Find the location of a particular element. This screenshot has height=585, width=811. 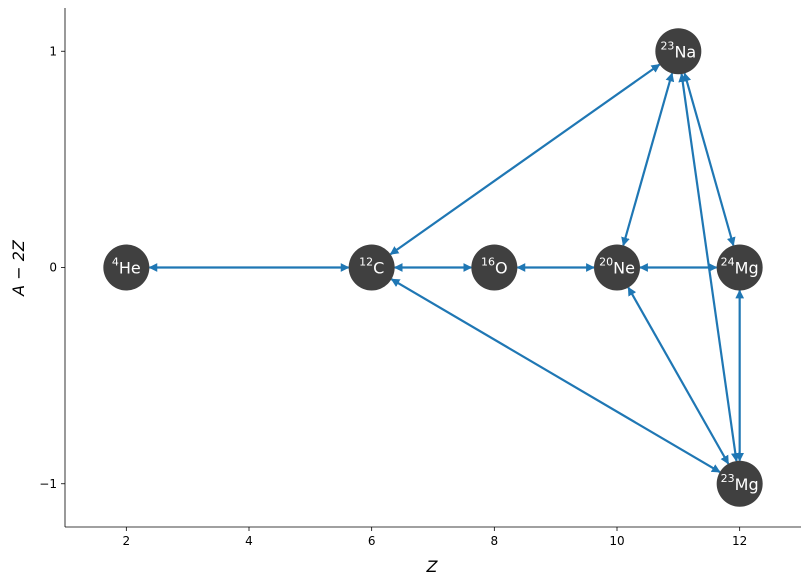

x-tick-label: 6 is located at coordinates (372, 541).